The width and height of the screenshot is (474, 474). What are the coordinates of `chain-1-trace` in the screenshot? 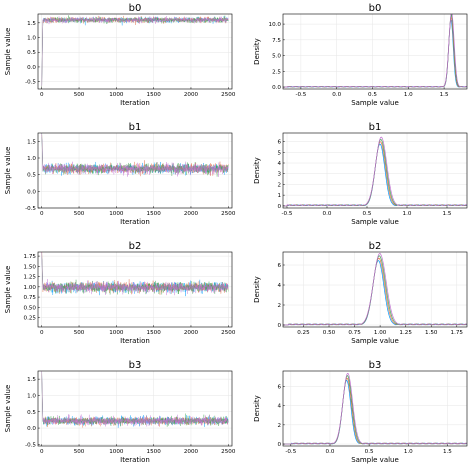 It's located at (135, 52).